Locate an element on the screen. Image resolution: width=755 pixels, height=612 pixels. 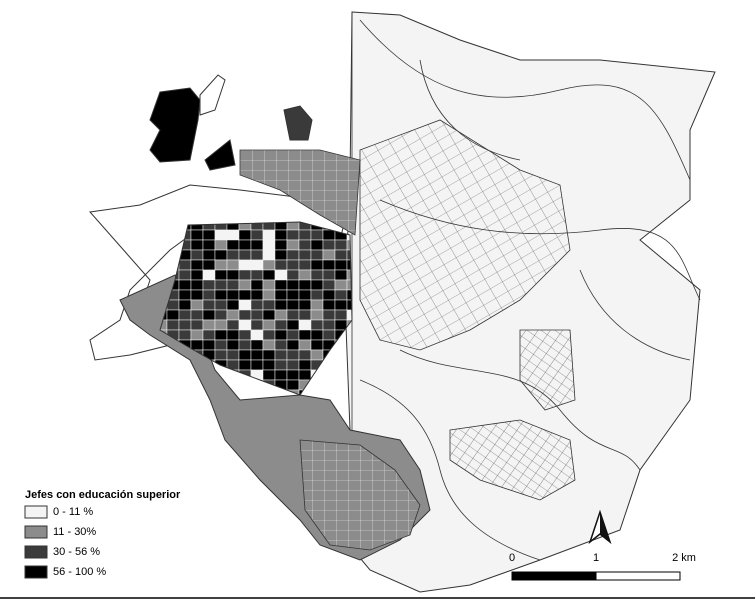
legend-label: 11 - 30% is located at coordinates (74, 532).